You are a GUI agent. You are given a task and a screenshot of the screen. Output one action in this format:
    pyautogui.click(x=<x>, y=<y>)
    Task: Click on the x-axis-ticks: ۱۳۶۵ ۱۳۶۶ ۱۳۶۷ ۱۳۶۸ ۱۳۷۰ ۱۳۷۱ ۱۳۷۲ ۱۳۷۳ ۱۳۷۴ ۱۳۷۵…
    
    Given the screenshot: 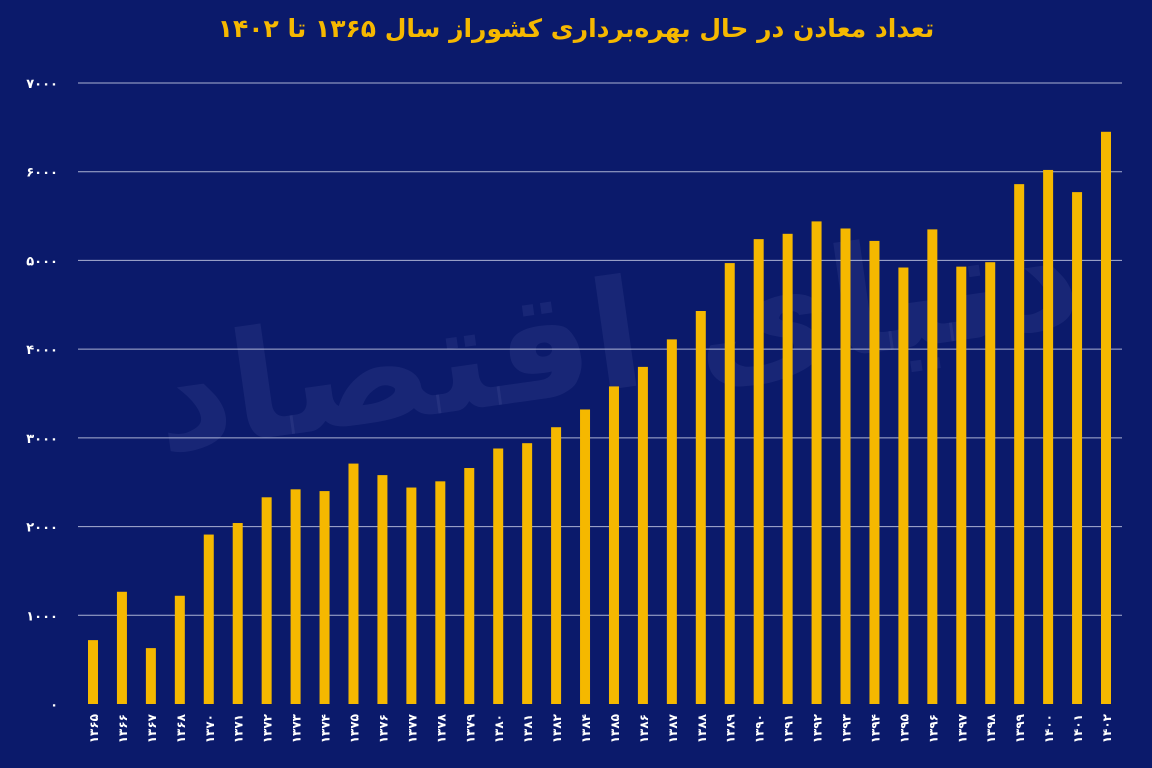 What is the action you would take?
    pyautogui.click(x=600, y=728)
    